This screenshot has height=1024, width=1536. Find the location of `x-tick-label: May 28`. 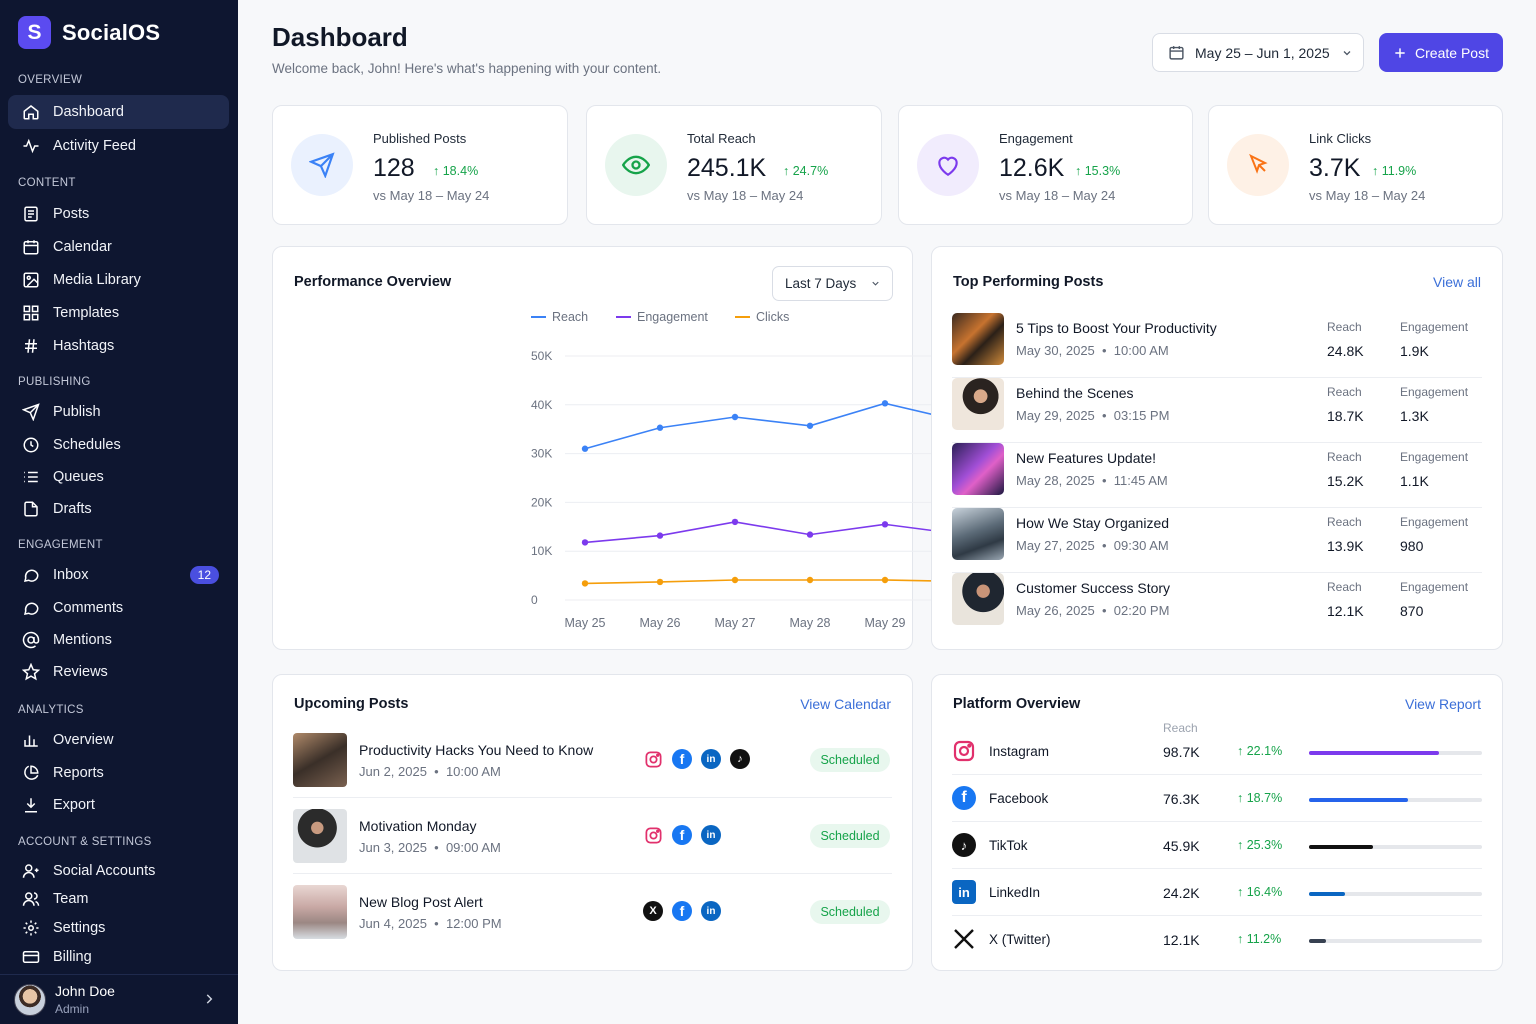

x-tick-label: May 28 is located at coordinates (810, 623).